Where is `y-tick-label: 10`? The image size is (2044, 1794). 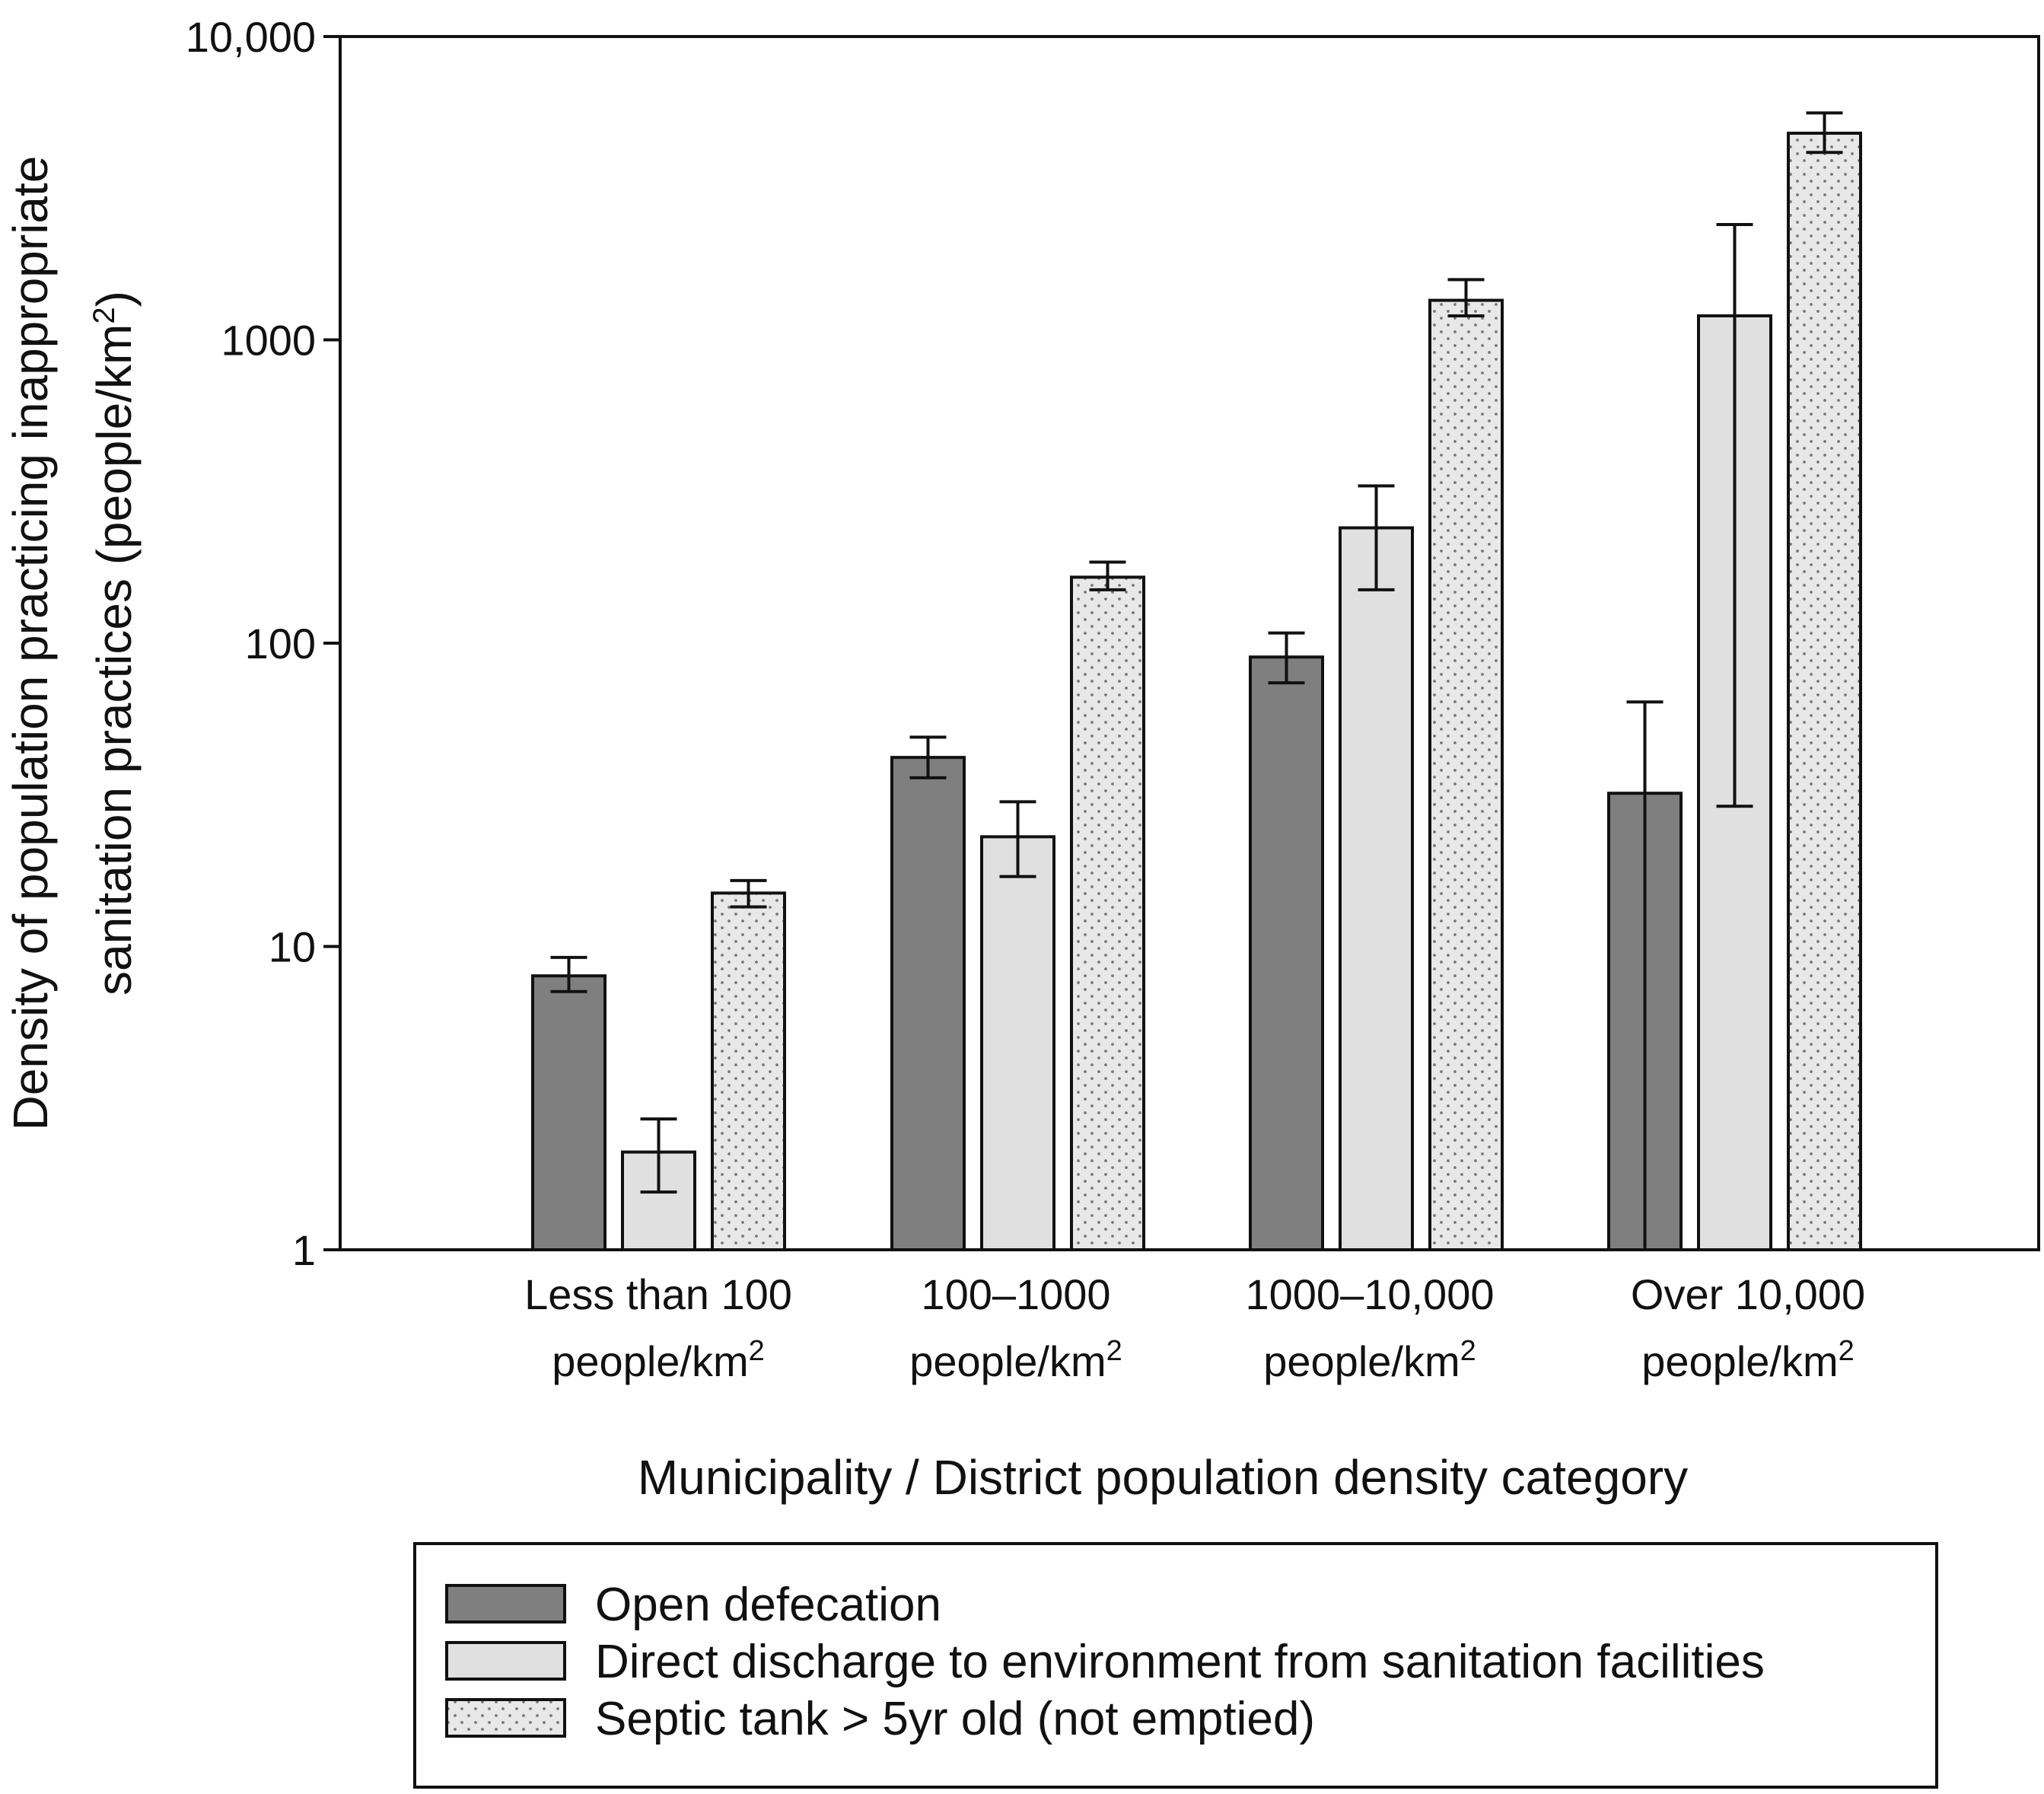
y-tick-label: 10 is located at coordinates (292, 947).